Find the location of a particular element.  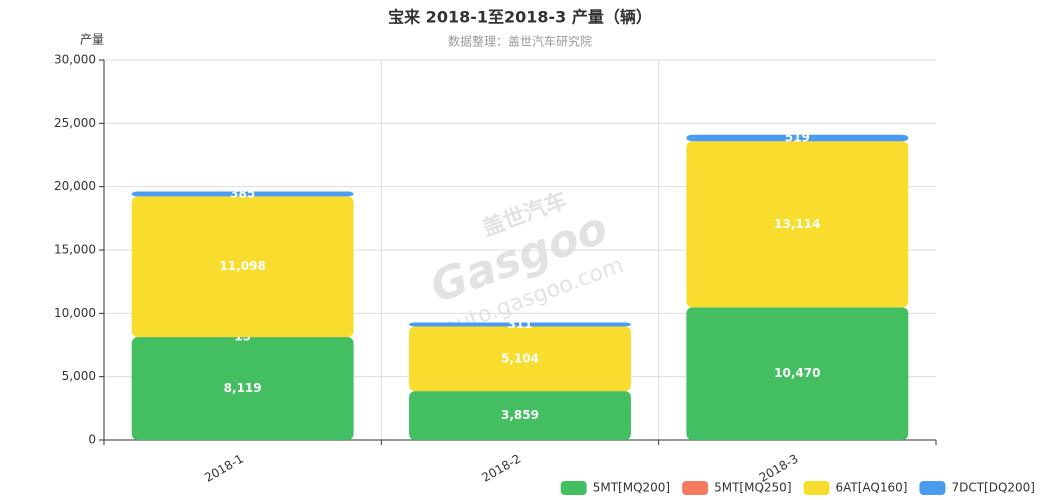

y-tick-label: 25,000 is located at coordinates (75, 123).